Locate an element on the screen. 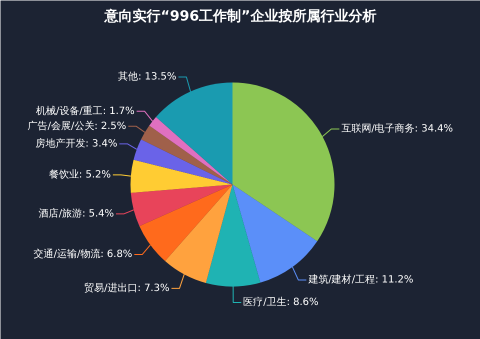 This screenshot has height=339, width=480. slice-label: 房地产开发: 3.4% is located at coordinates (76, 143).